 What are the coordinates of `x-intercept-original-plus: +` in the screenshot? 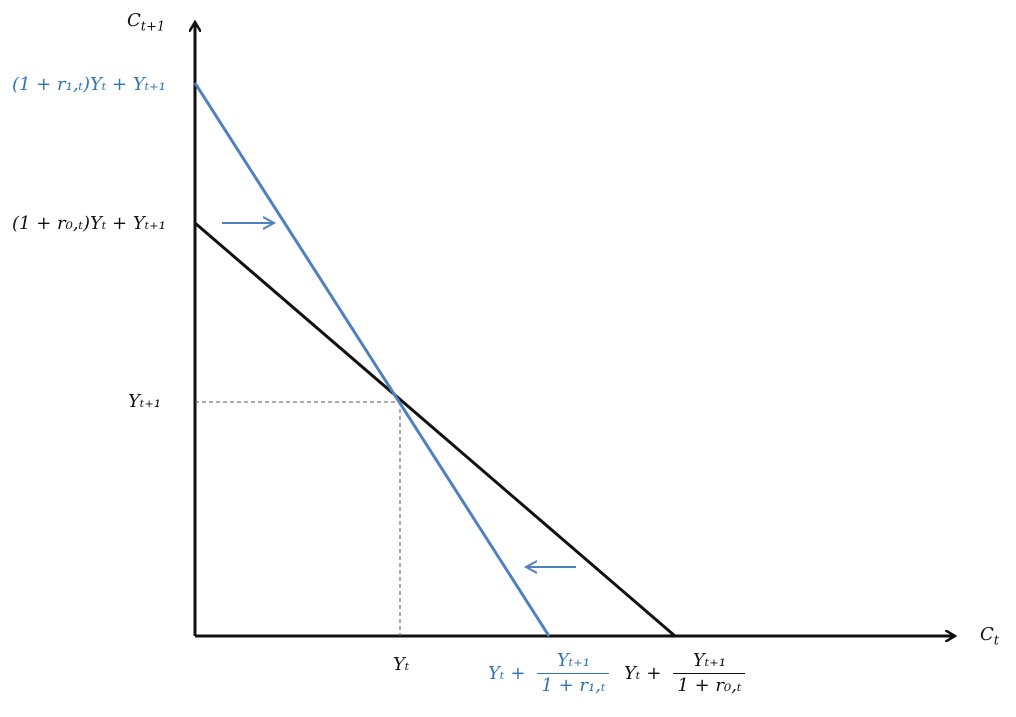 It's located at (654, 673).